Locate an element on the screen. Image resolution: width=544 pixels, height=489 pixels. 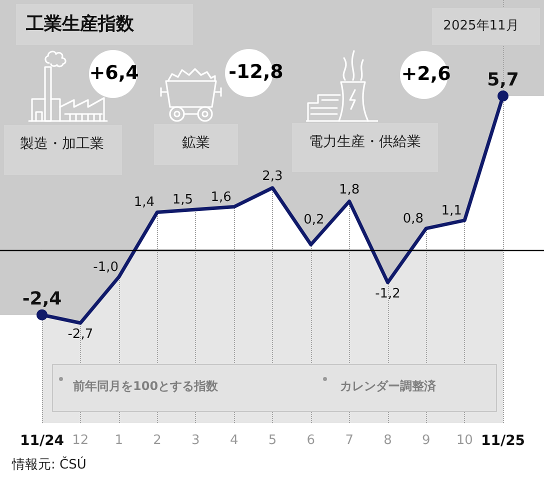
x-tick-label: 9 is located at coordinates (426, 440).